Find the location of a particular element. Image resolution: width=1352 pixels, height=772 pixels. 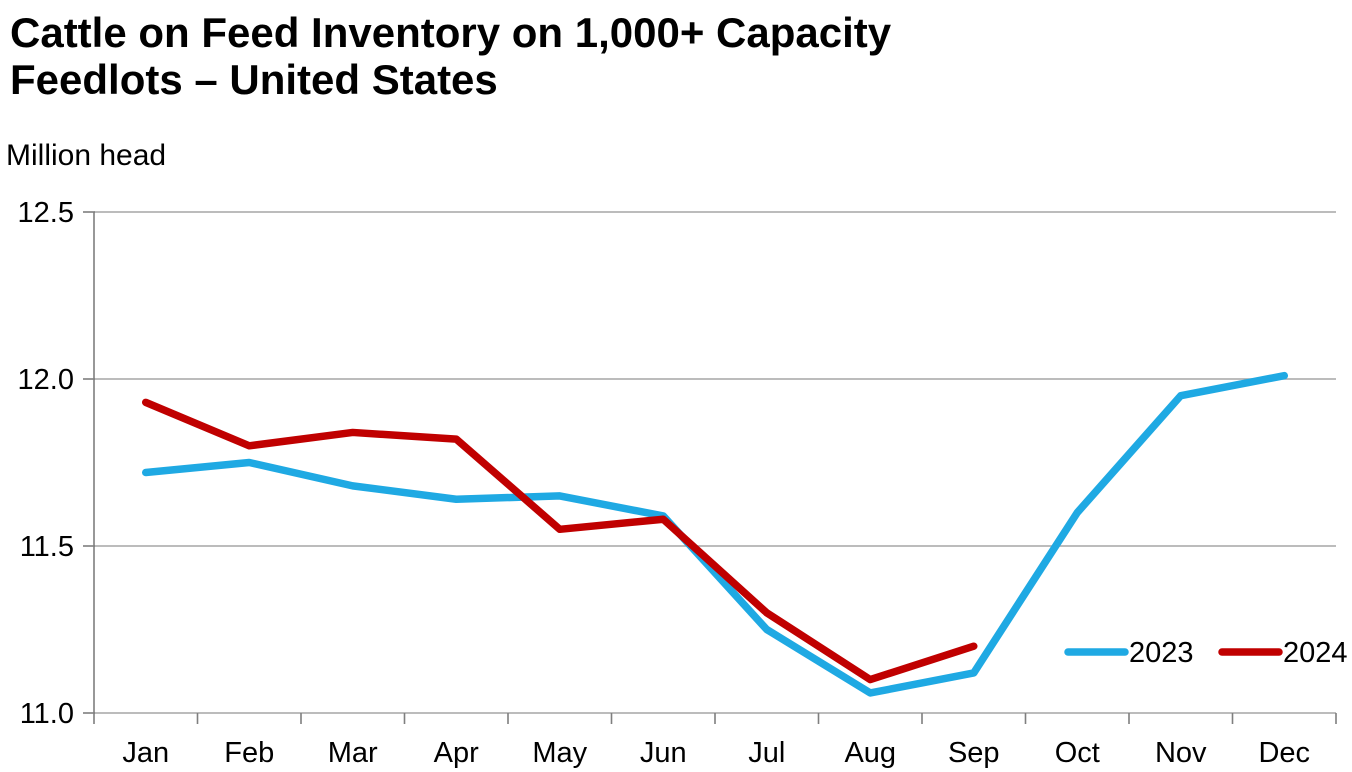

x-tick-label-oct: Oct is located at coordinates (1077, 753).